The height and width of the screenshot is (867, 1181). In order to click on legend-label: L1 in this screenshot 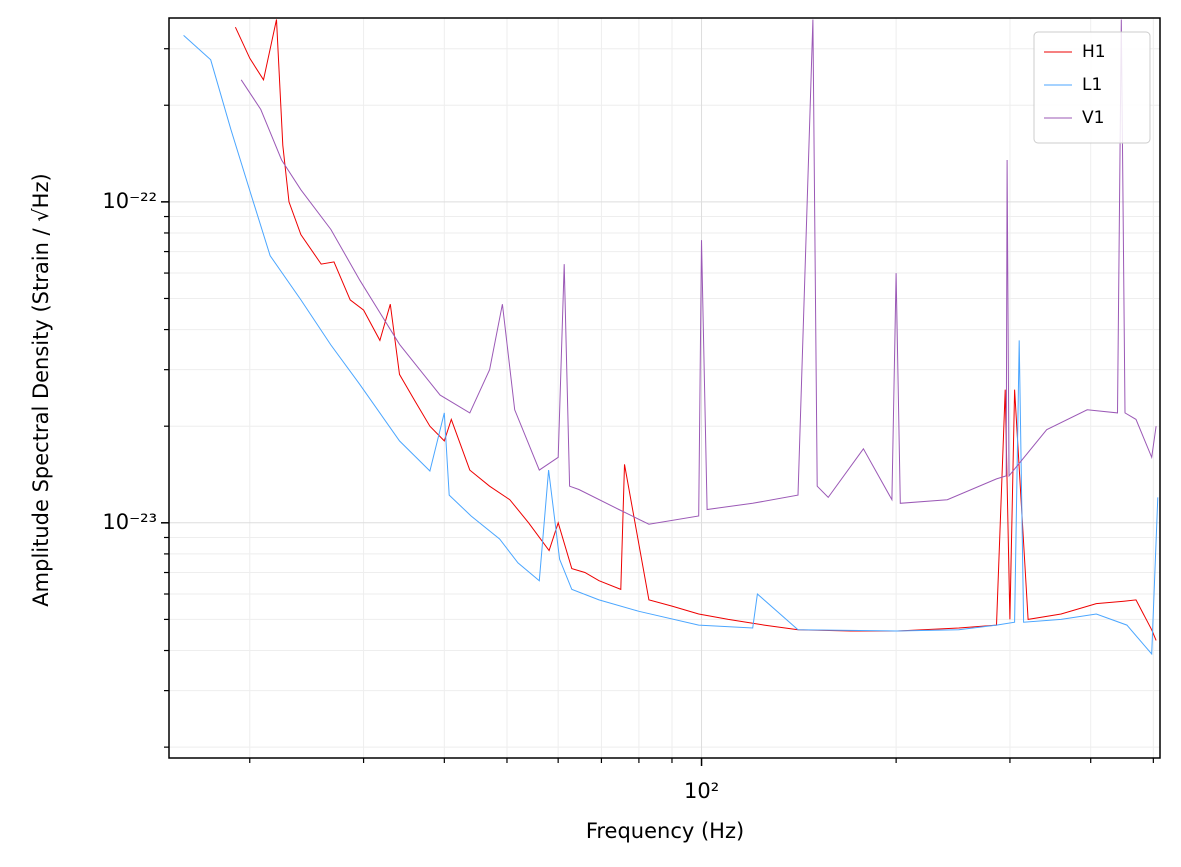, I will do `click(1092, 85)`.